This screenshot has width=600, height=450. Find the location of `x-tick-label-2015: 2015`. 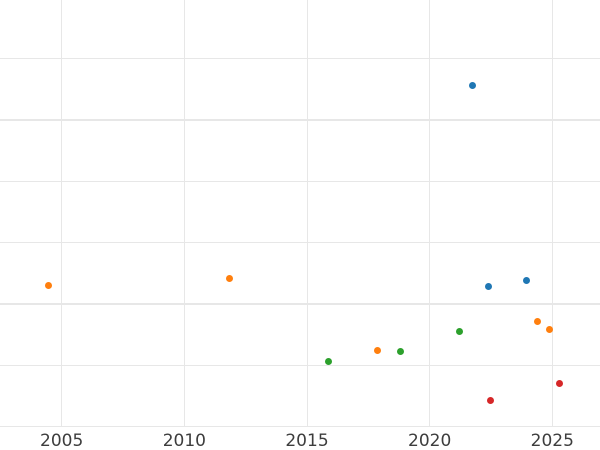

x-tick-label-2015: 2015 is located at coordinates (307, 440).